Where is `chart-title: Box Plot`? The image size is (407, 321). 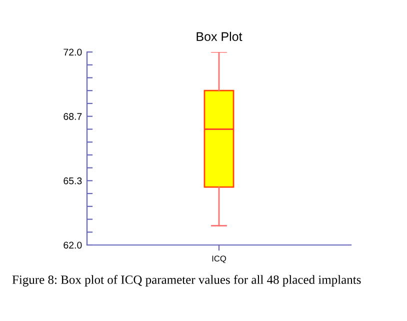
chart-title: Box Plot is located at coordinates (219, 37).